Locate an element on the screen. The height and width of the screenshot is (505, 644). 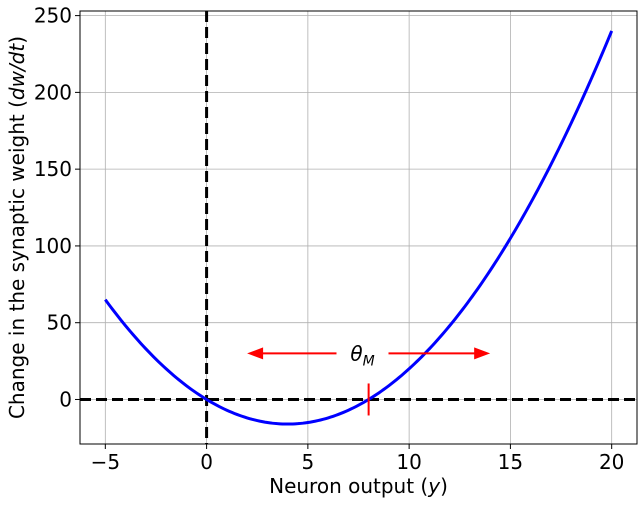
theta-symbol: θ is located at coordinates (356, 353).